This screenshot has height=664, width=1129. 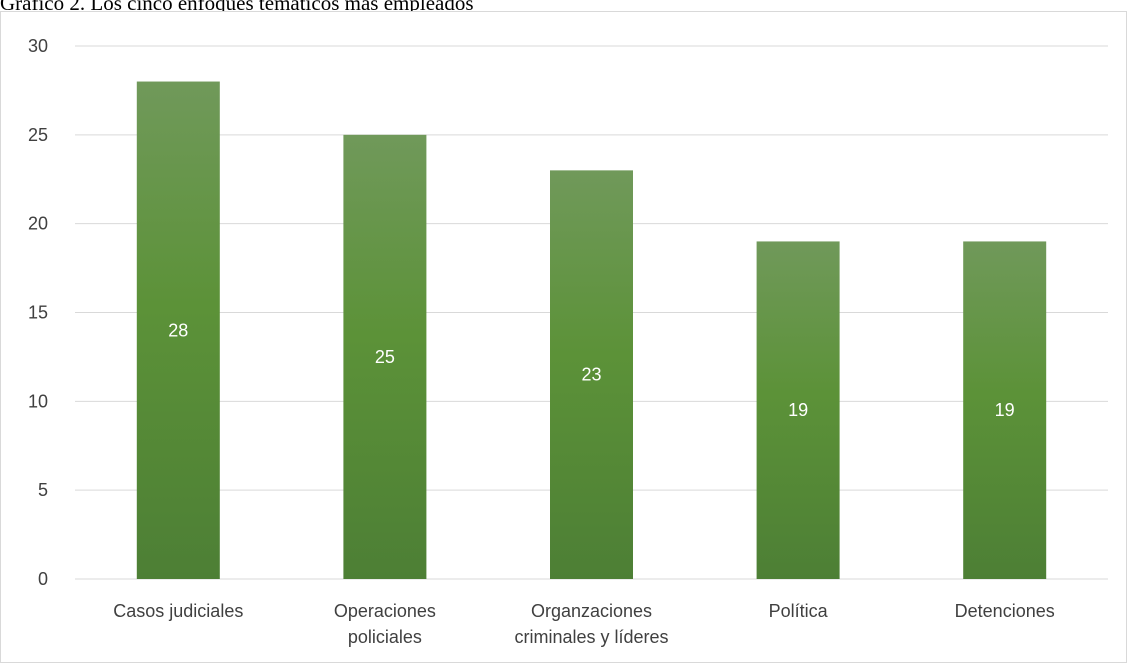 What do you see at coordinates (43, 579) in the screenshot?
I see `y-tick-label: 0` at bounding box center [43, 579].